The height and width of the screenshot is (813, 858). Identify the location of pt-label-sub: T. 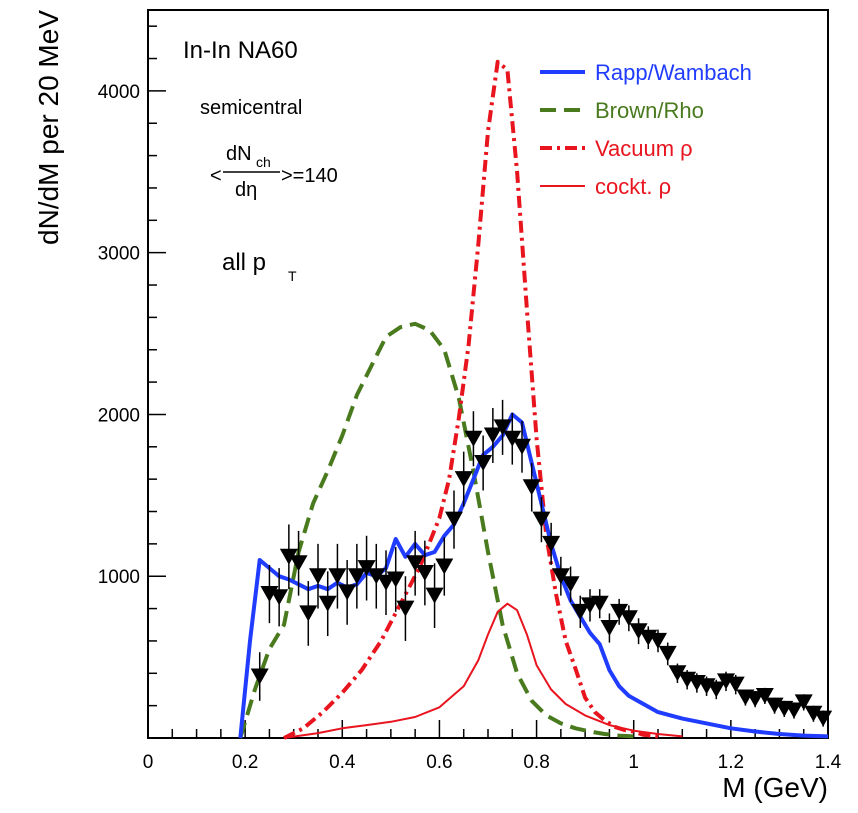
(292, 276).